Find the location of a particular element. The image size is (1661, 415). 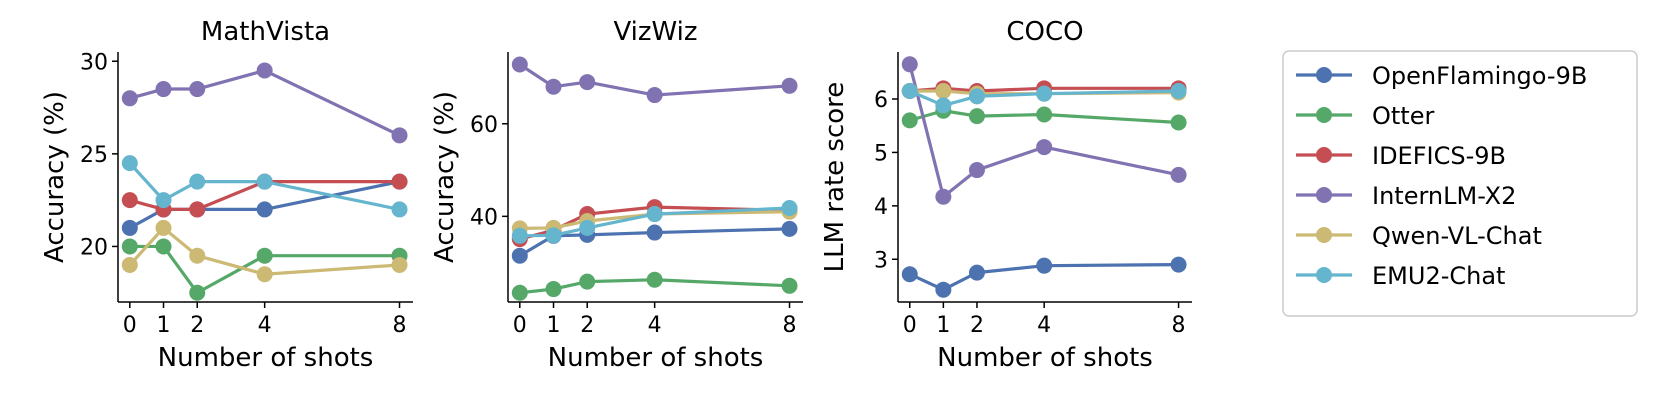

legend-item-otter: Otter is located at coordinates (1365, 116).